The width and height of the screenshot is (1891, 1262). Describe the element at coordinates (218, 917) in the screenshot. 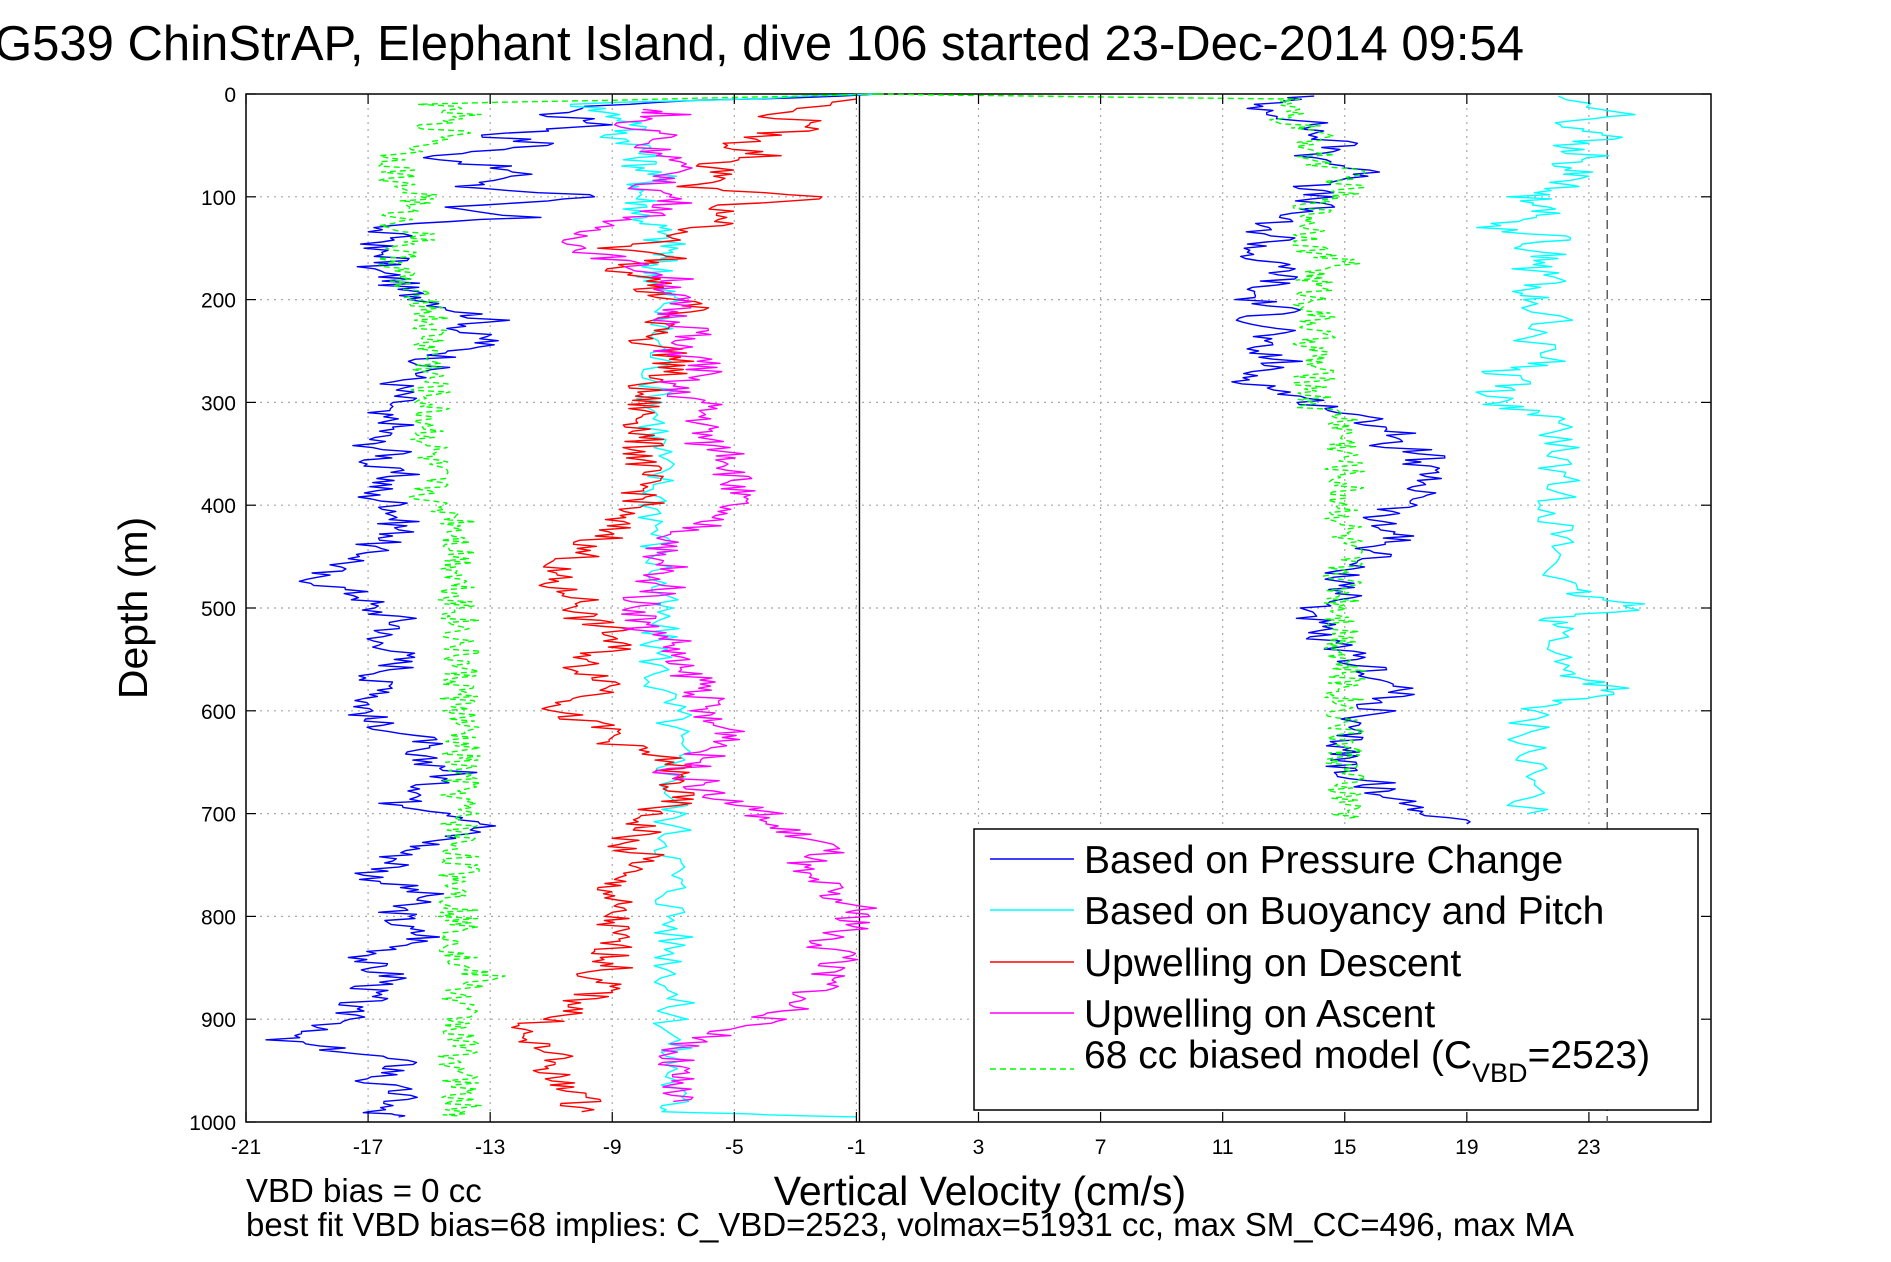

I see `y-tick-label: 800` at that location.